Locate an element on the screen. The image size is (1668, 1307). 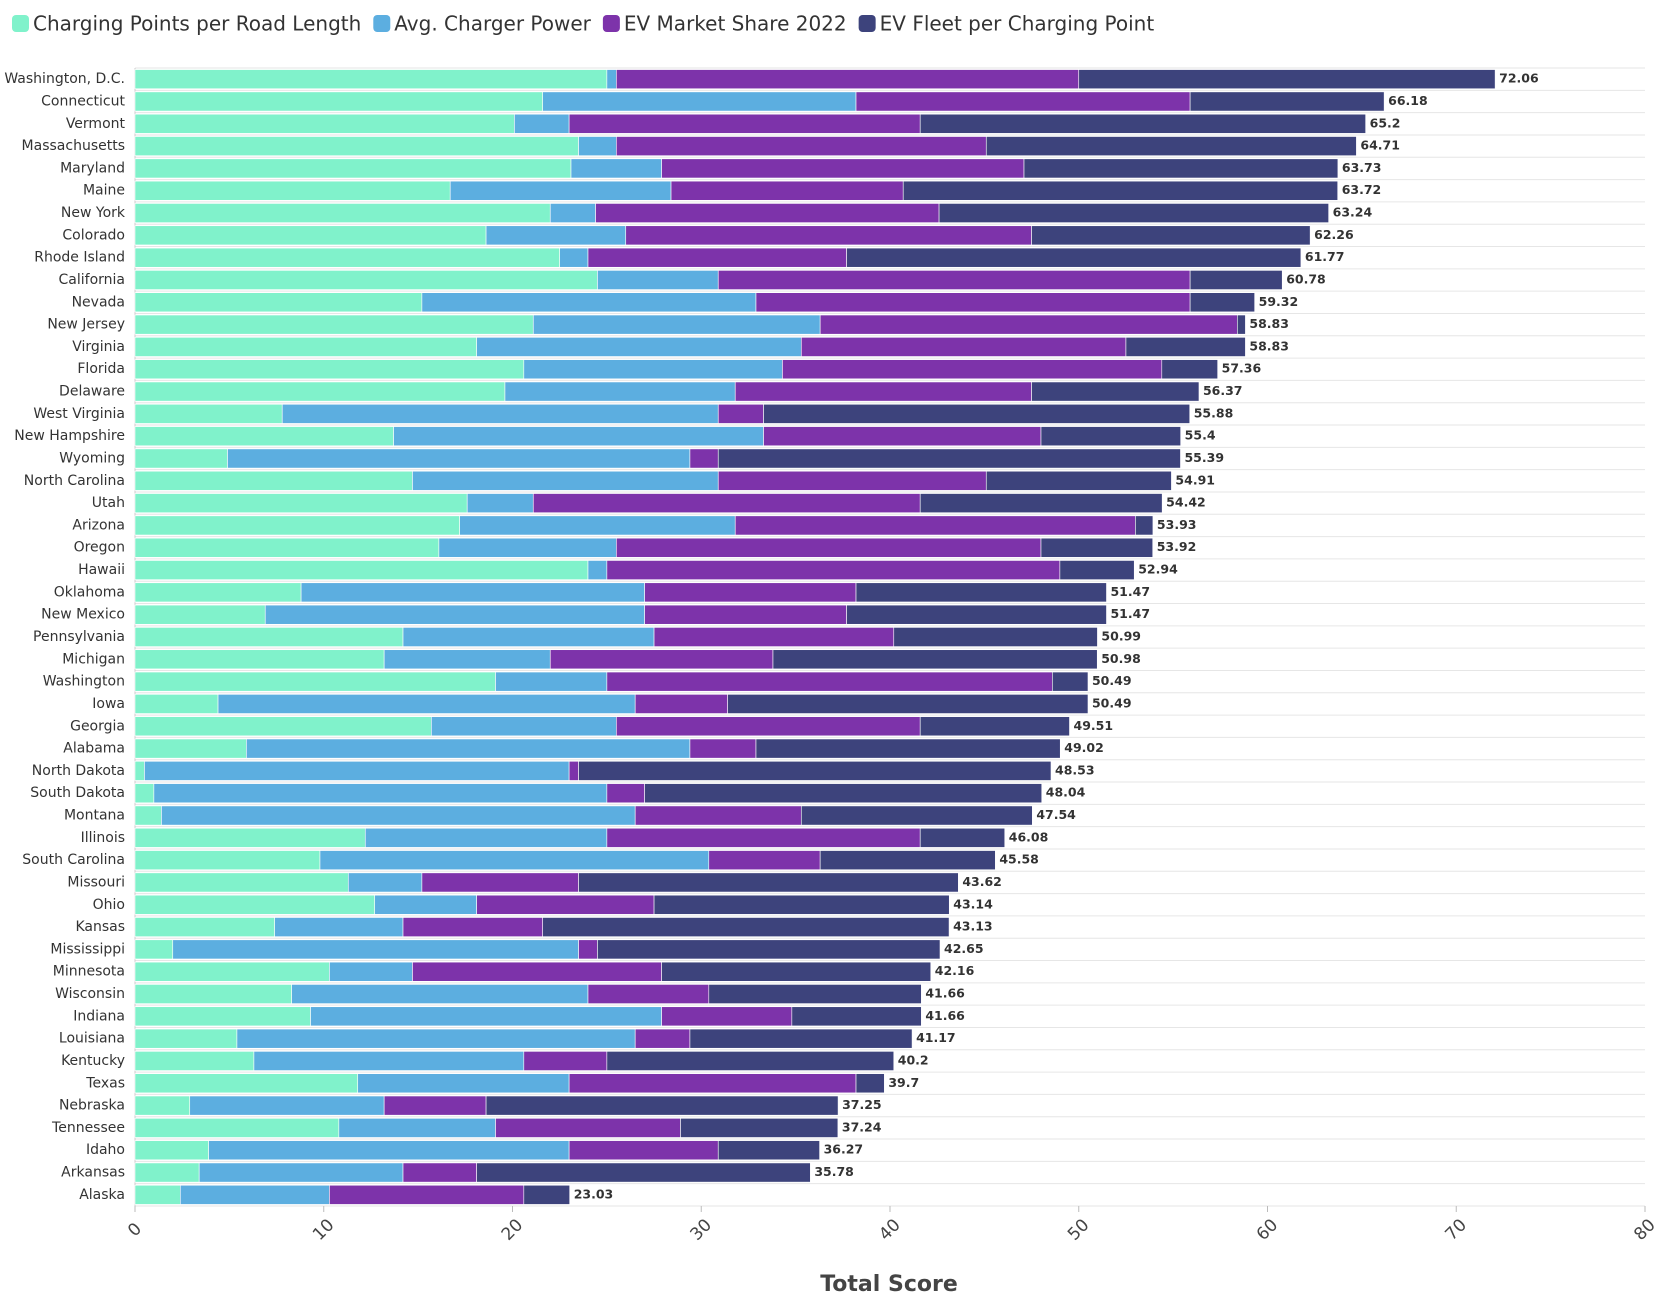
total-label: 41.17 is located at coordinates (936, 1037).